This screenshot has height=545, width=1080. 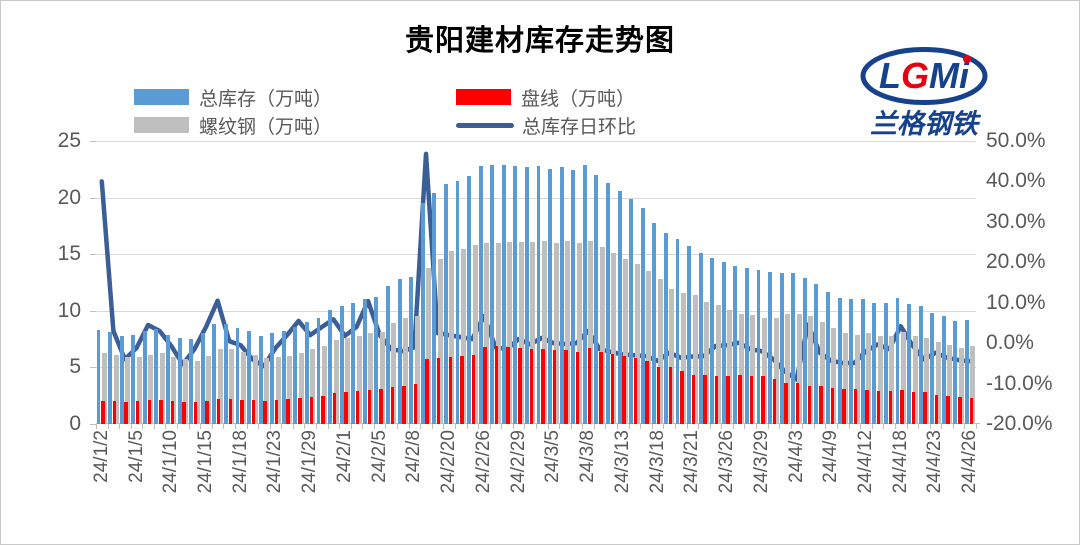 What do you see at coordinates (518, 462) in the screenshot?
I see `x-axis-label: 24/2/29` at bounding box center [518, 462].